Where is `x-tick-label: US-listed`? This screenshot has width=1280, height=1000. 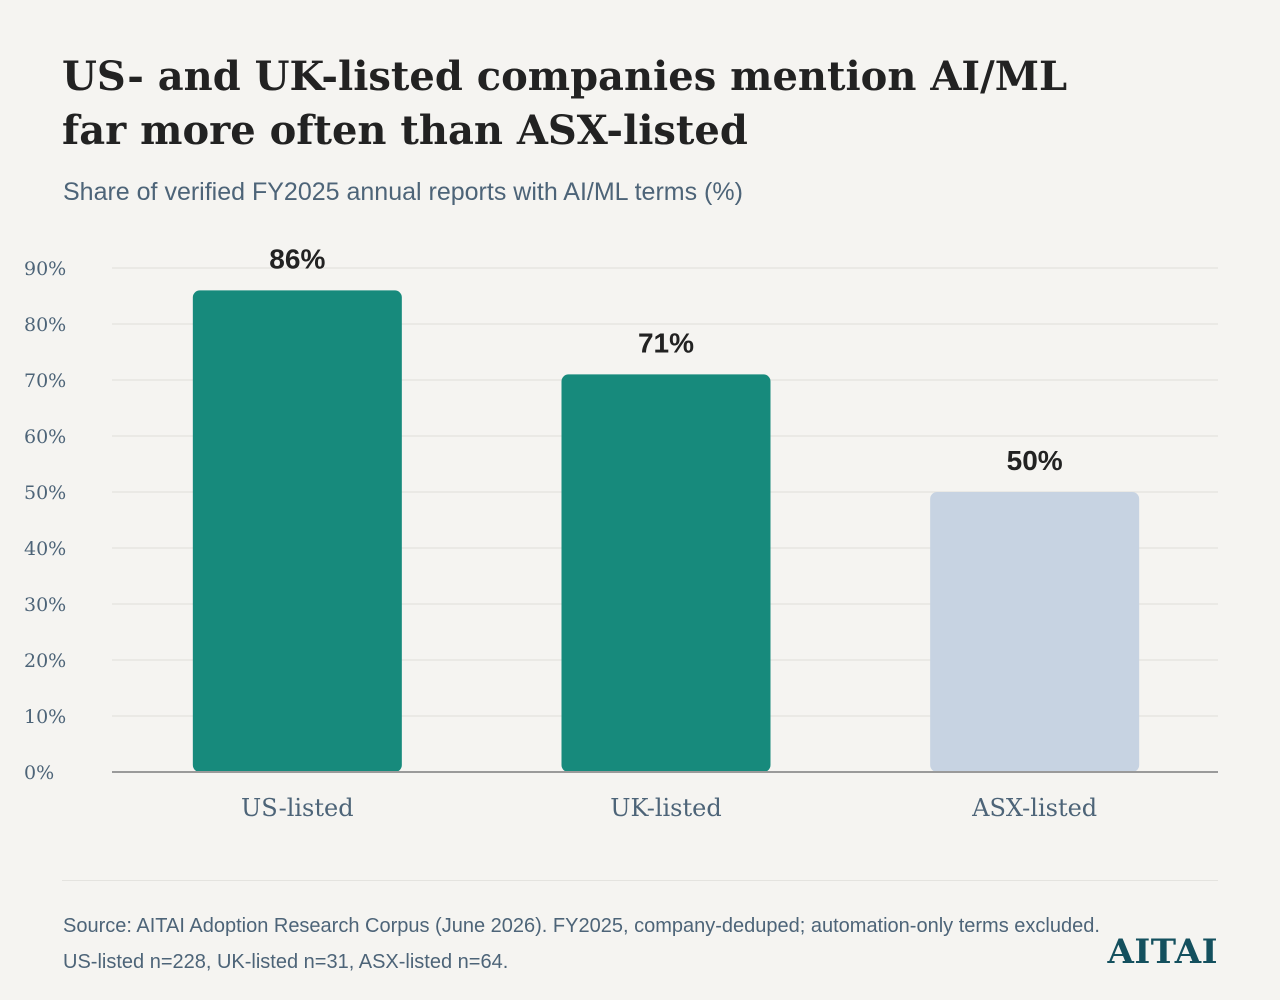 x-tick-label: US-listed is located at coordinates (297, 808).